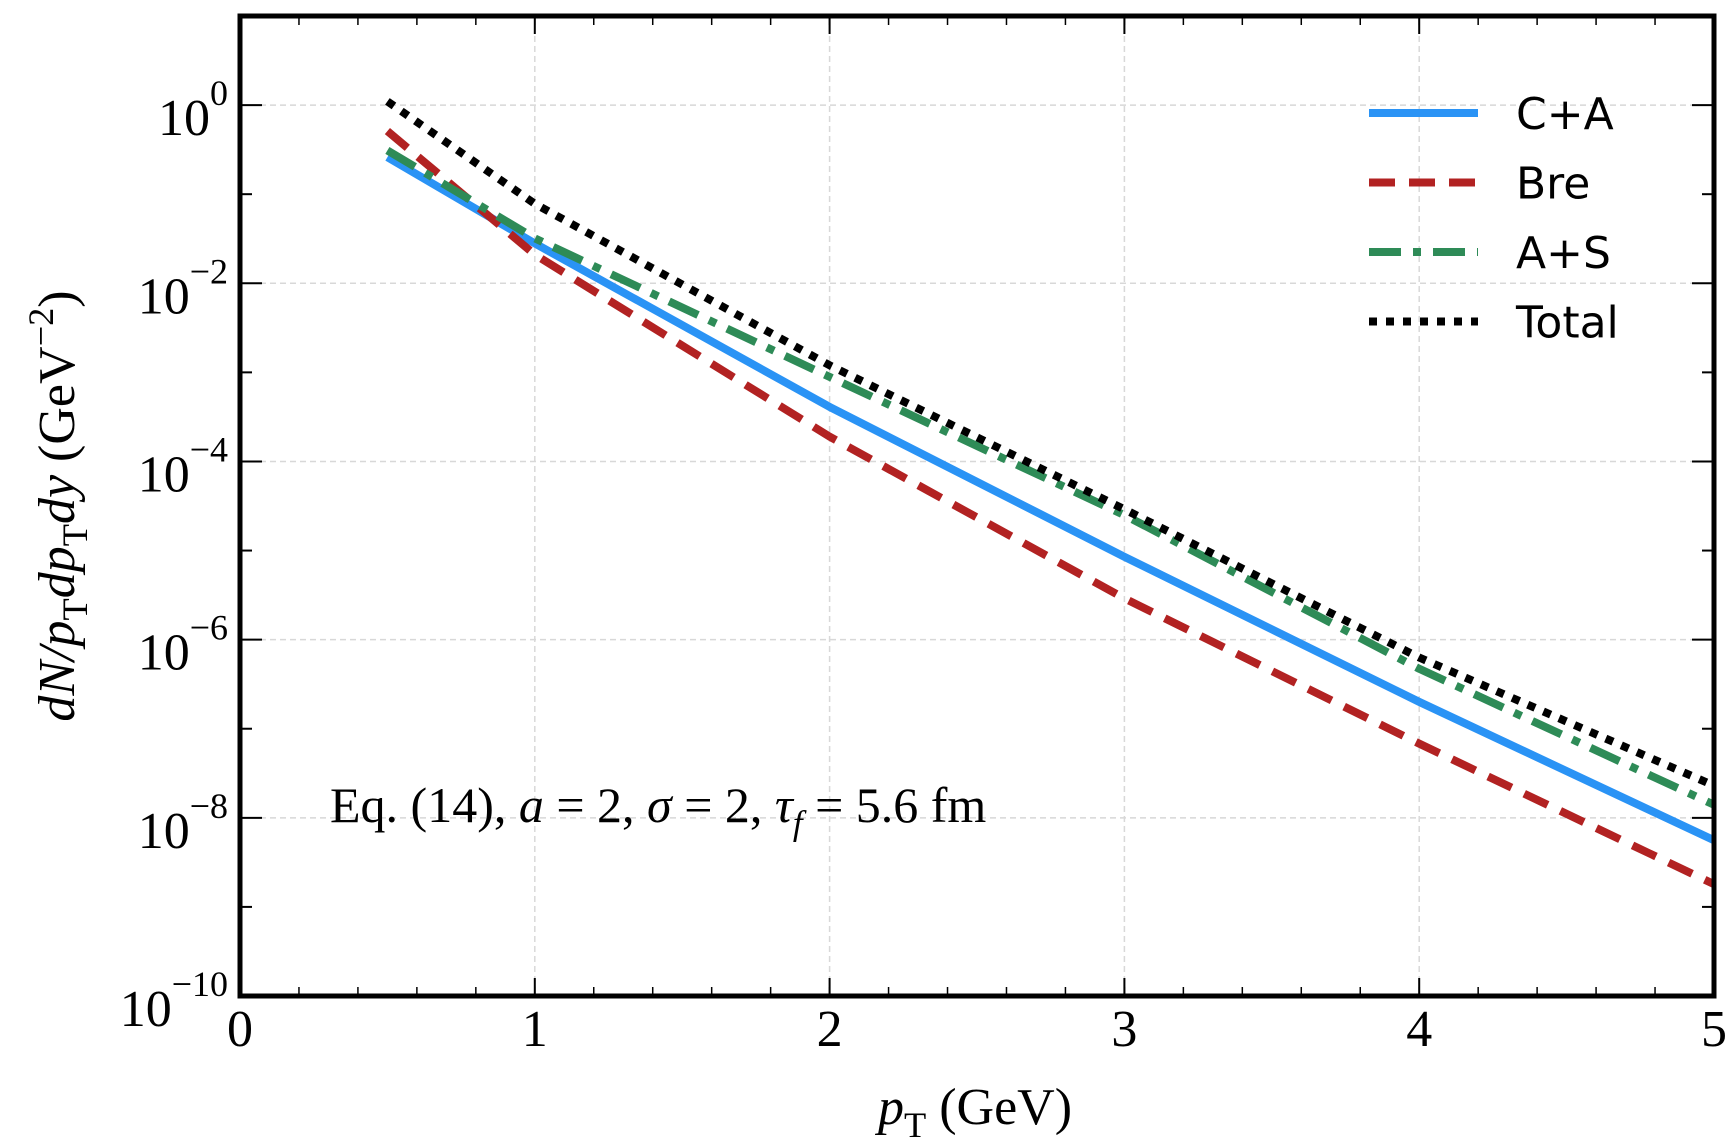  I want to click on x-tick-label: 3, so click(1124, 1029).